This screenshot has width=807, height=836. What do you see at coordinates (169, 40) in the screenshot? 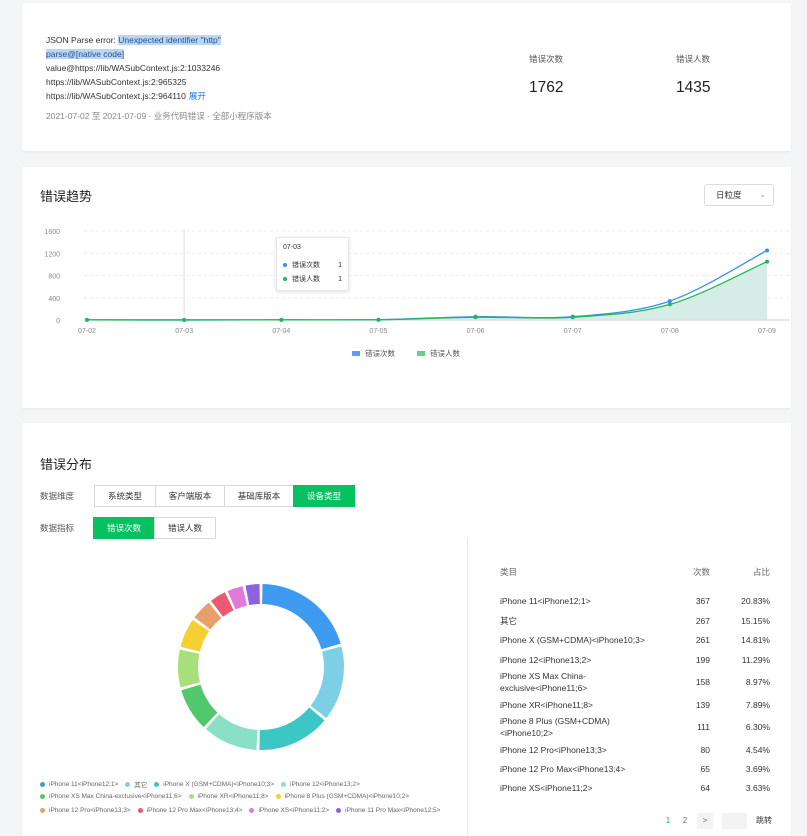
I see `error-line-1-highlight: Unexpected identifier "http"` at bounding box center [169, 40].